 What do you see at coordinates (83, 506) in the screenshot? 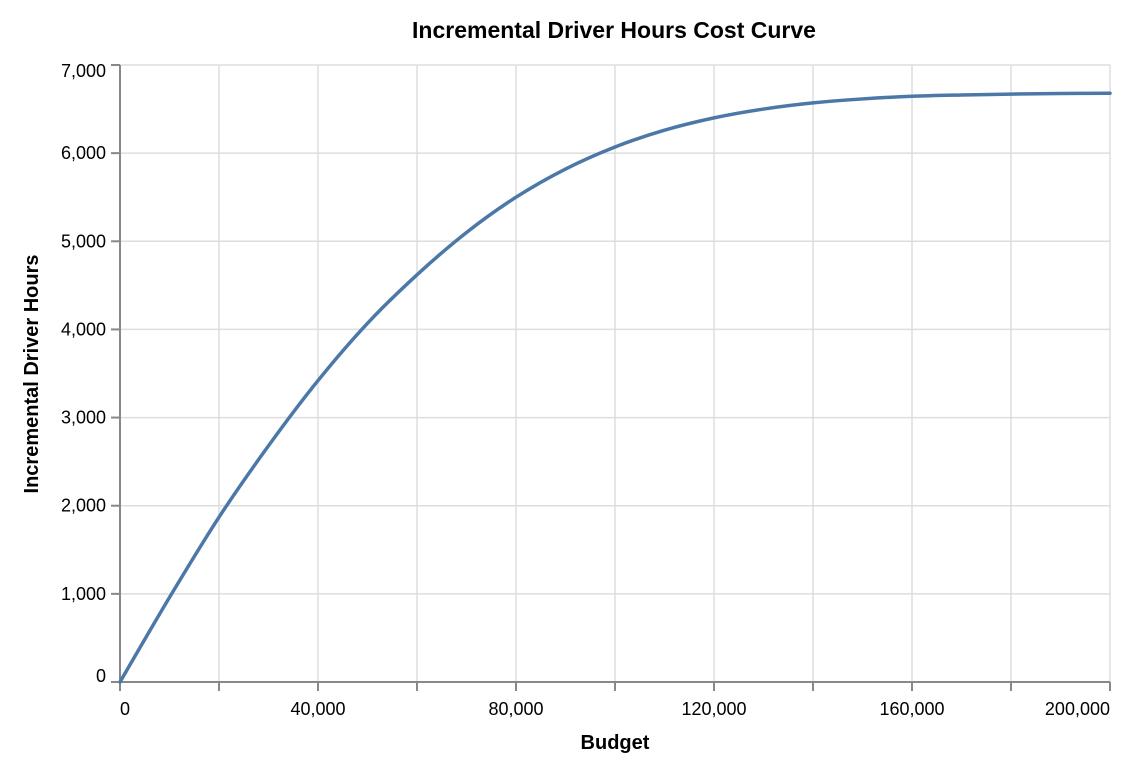
I see `y-tick-label: 2,000` at bounding box center [83, 506].